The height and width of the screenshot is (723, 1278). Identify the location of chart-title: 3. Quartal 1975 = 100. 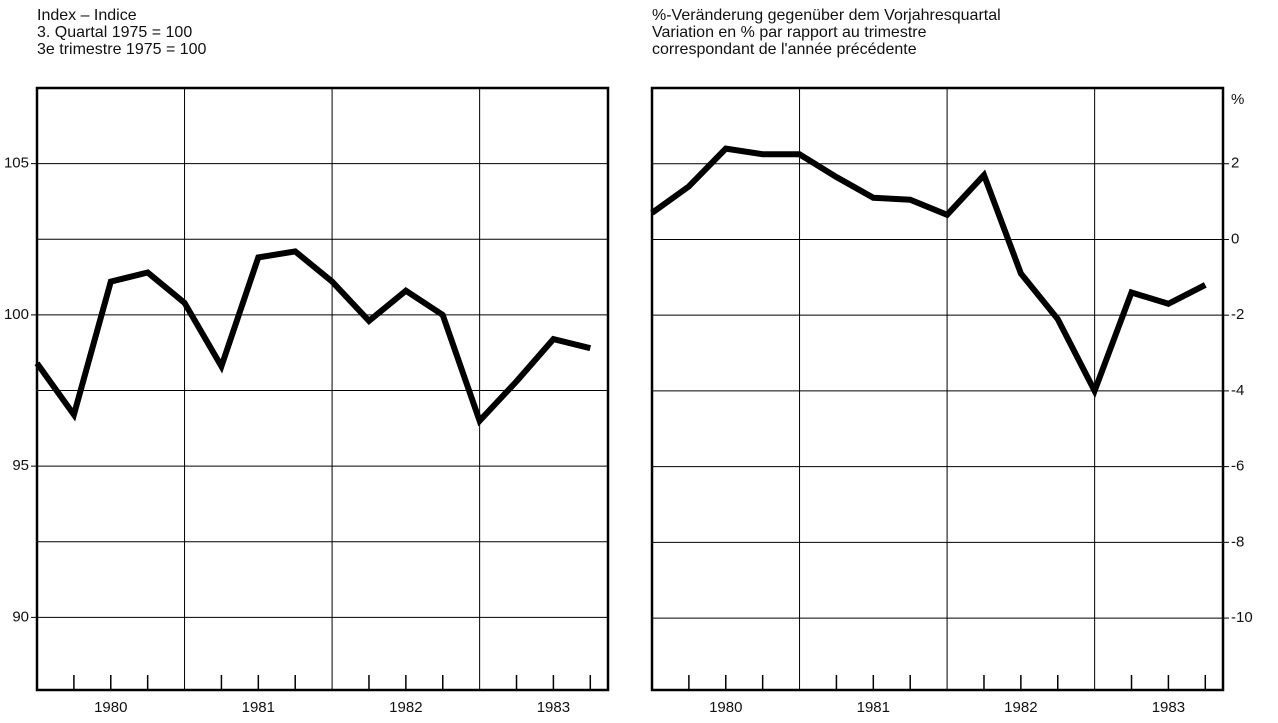
(114, 32).